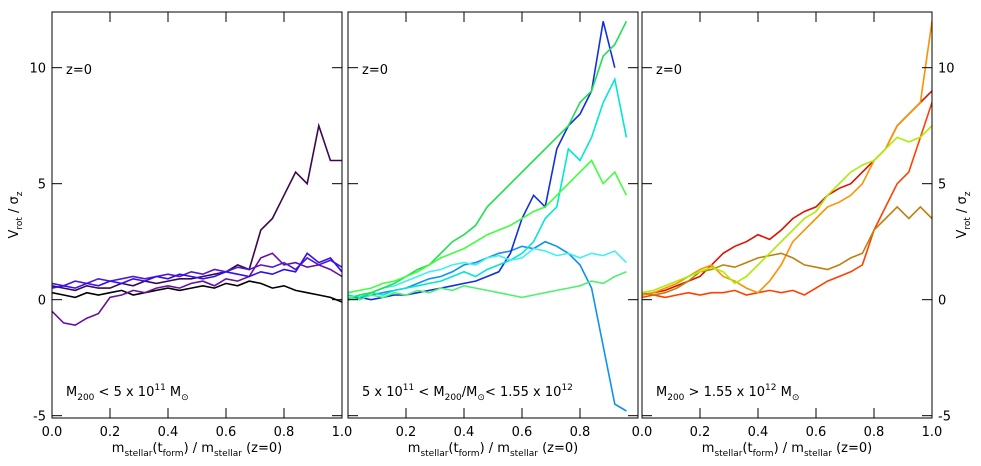  What do you see at coordinates (382, 392) in the screenshot?
I see `label-part: 5 x 10` at bounding box center [382, 392].